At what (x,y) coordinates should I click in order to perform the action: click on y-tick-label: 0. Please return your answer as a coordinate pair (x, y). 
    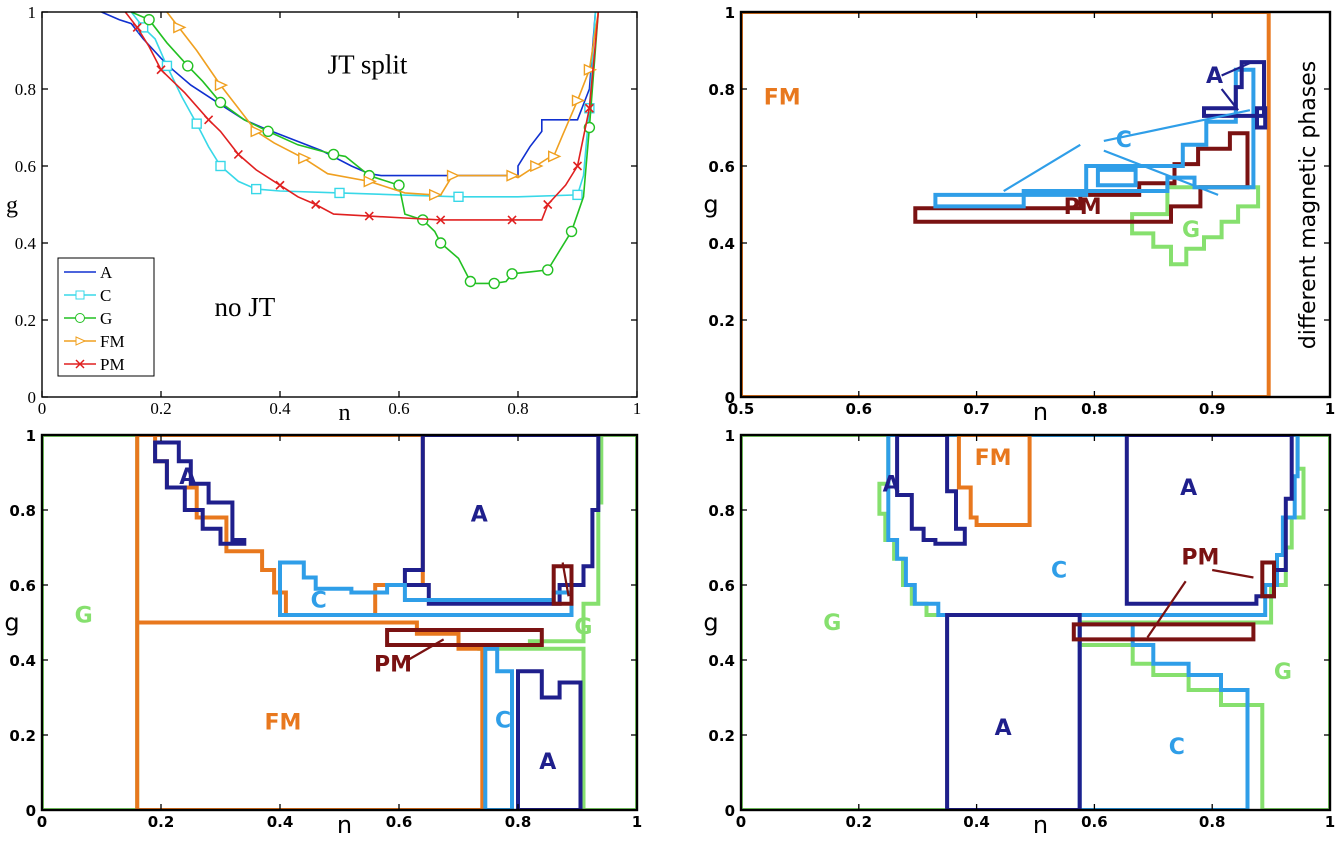
    Looking at the image, I should click on (31, 811).